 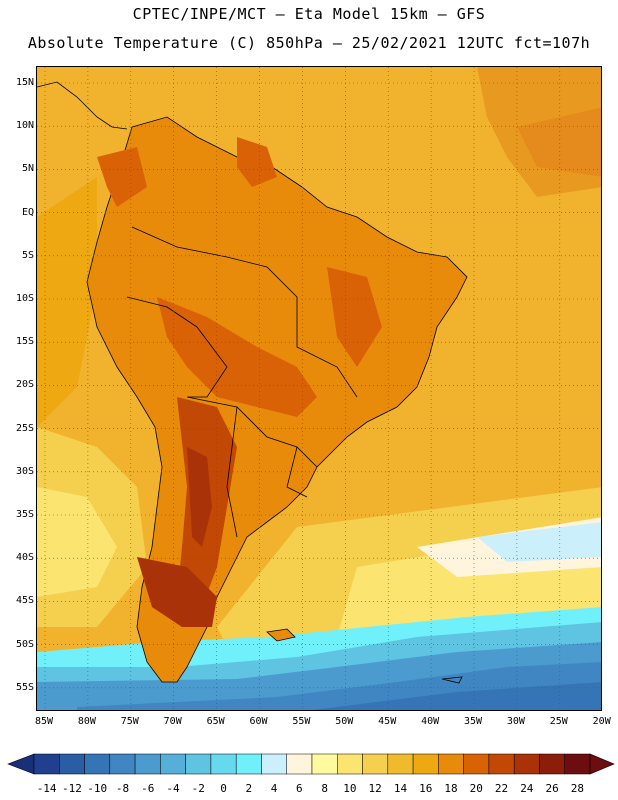 What do you see at coordinates (249, 788) in the screenshot?
I see `colorbar-label: 2` at bounding box center [249, 788].